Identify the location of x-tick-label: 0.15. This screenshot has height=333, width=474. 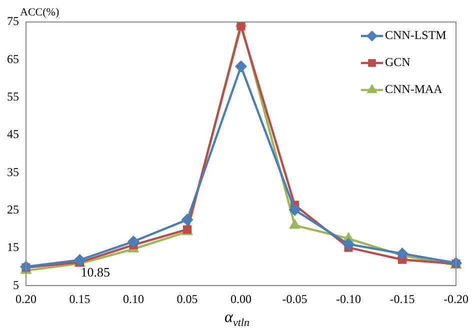
(79, 299).